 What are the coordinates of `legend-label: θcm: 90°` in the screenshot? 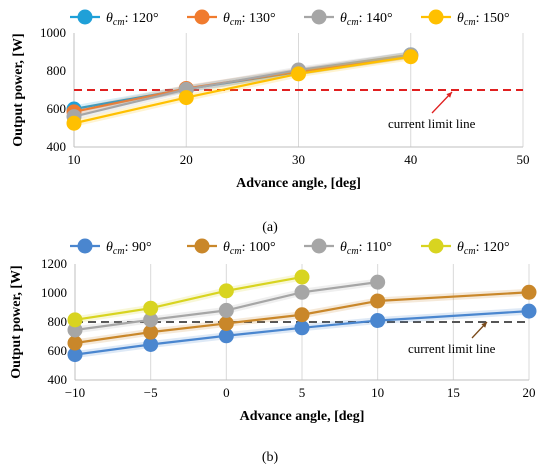 It's located at (129, 248).